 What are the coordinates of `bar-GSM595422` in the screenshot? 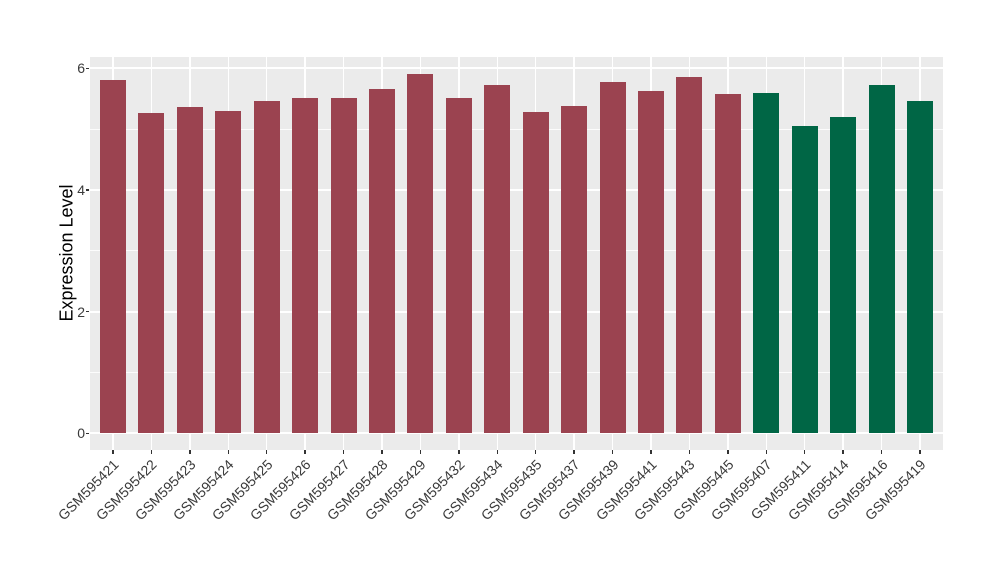 It's located at (151, 273).